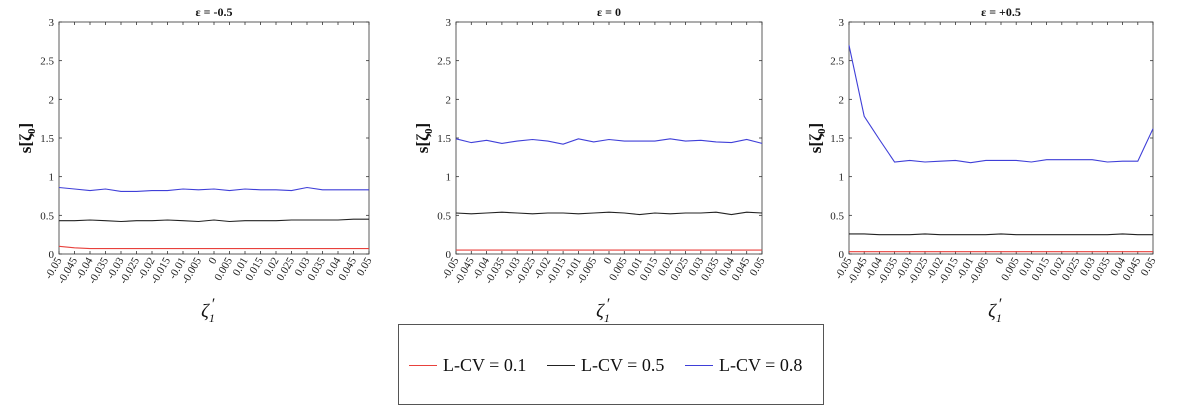 The height and width of the screenshot is (414, 1200). I want to click on chart-title: ε = +0.5, so click(1001, 12).